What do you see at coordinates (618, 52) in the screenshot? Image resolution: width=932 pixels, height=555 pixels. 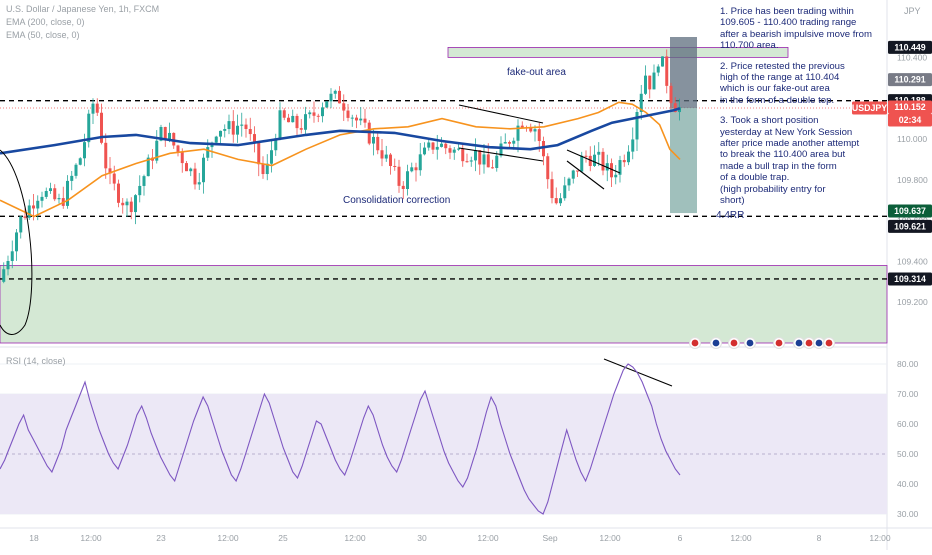 I see `fakeout-zone` at bounding box center [618, 52].